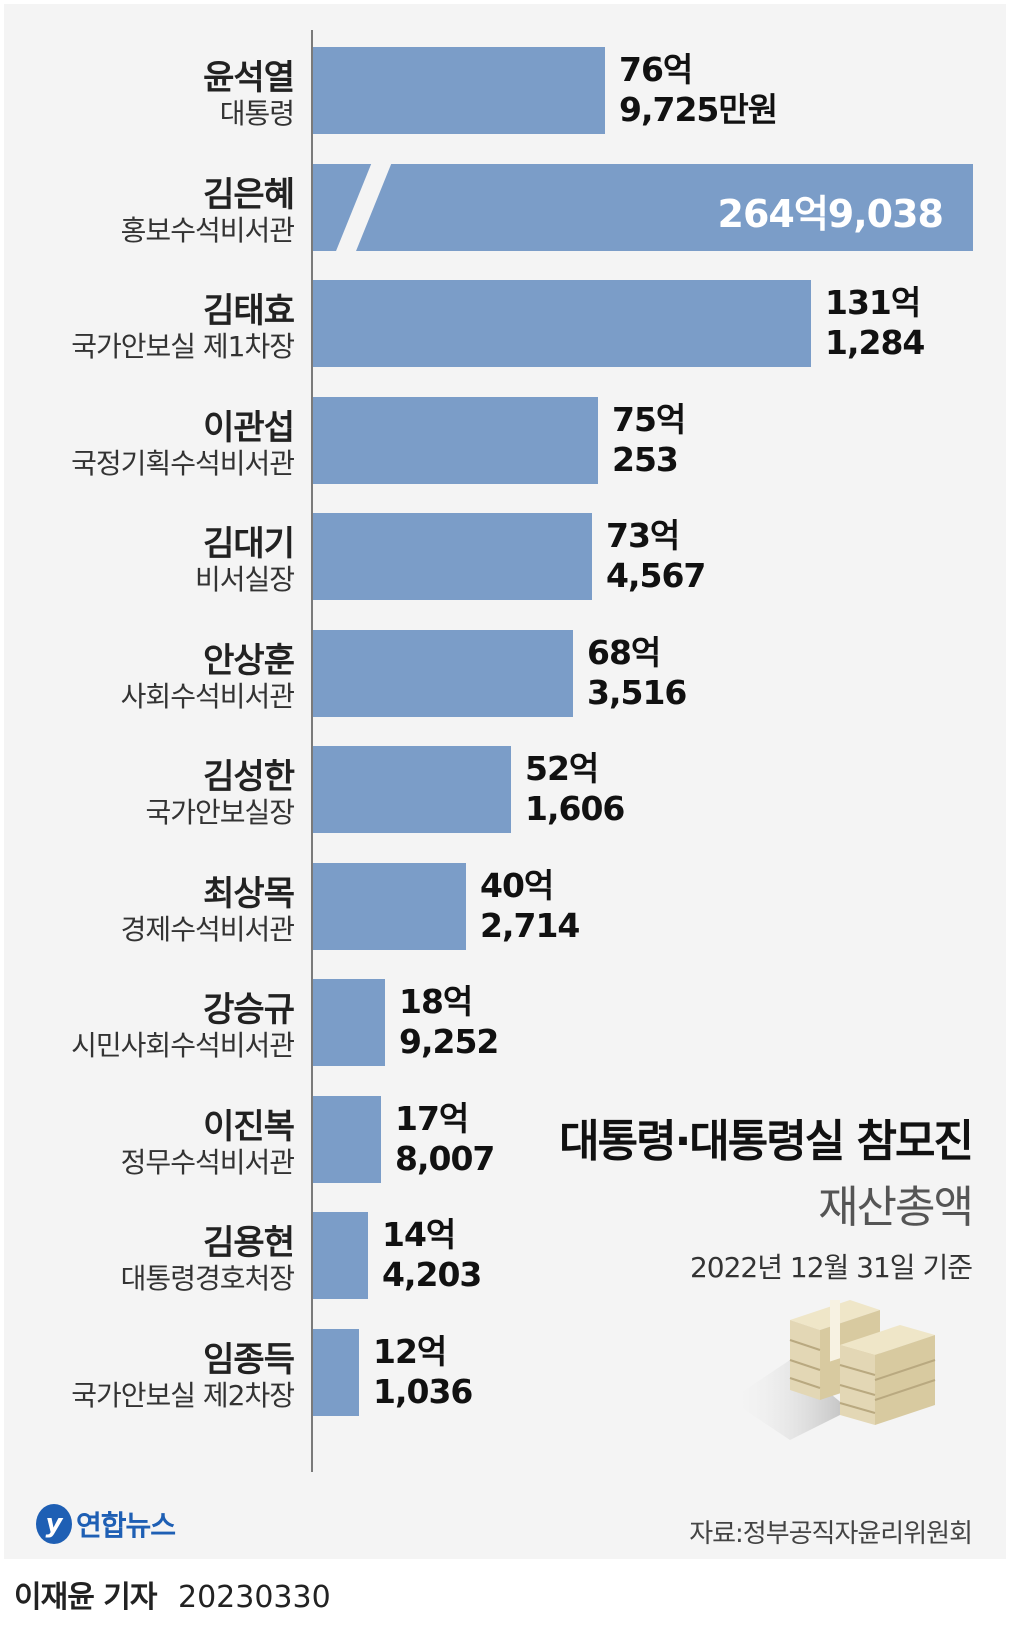 The image size is (1012, 1625). Describe the element at coordinates (257, 113) in the screenshot. I see `row-title: 대통령` at that location.